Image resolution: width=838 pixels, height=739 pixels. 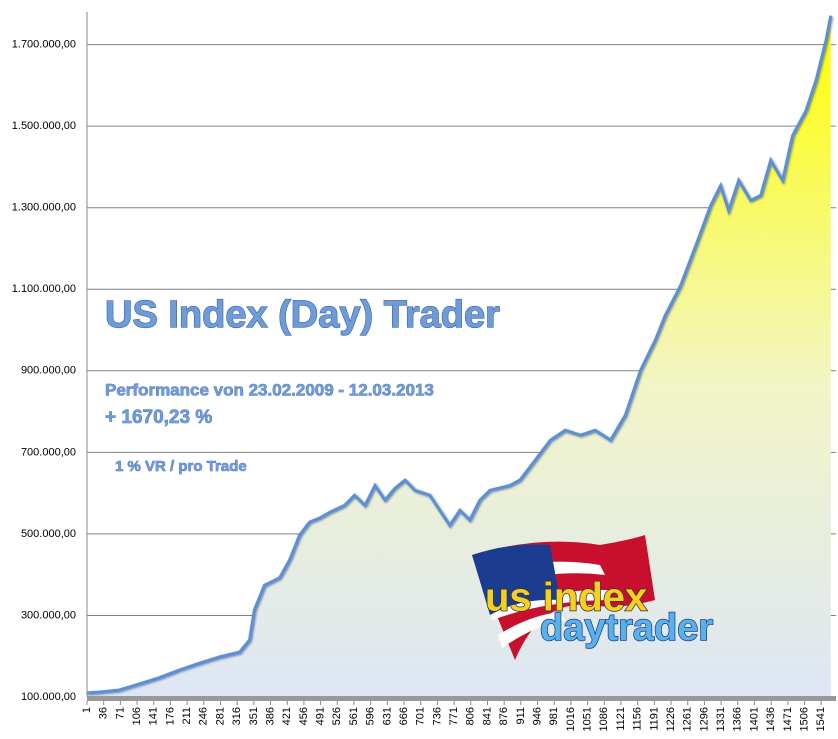 I want to click on x-tick-label: 1506, so click(x=804, y=719).